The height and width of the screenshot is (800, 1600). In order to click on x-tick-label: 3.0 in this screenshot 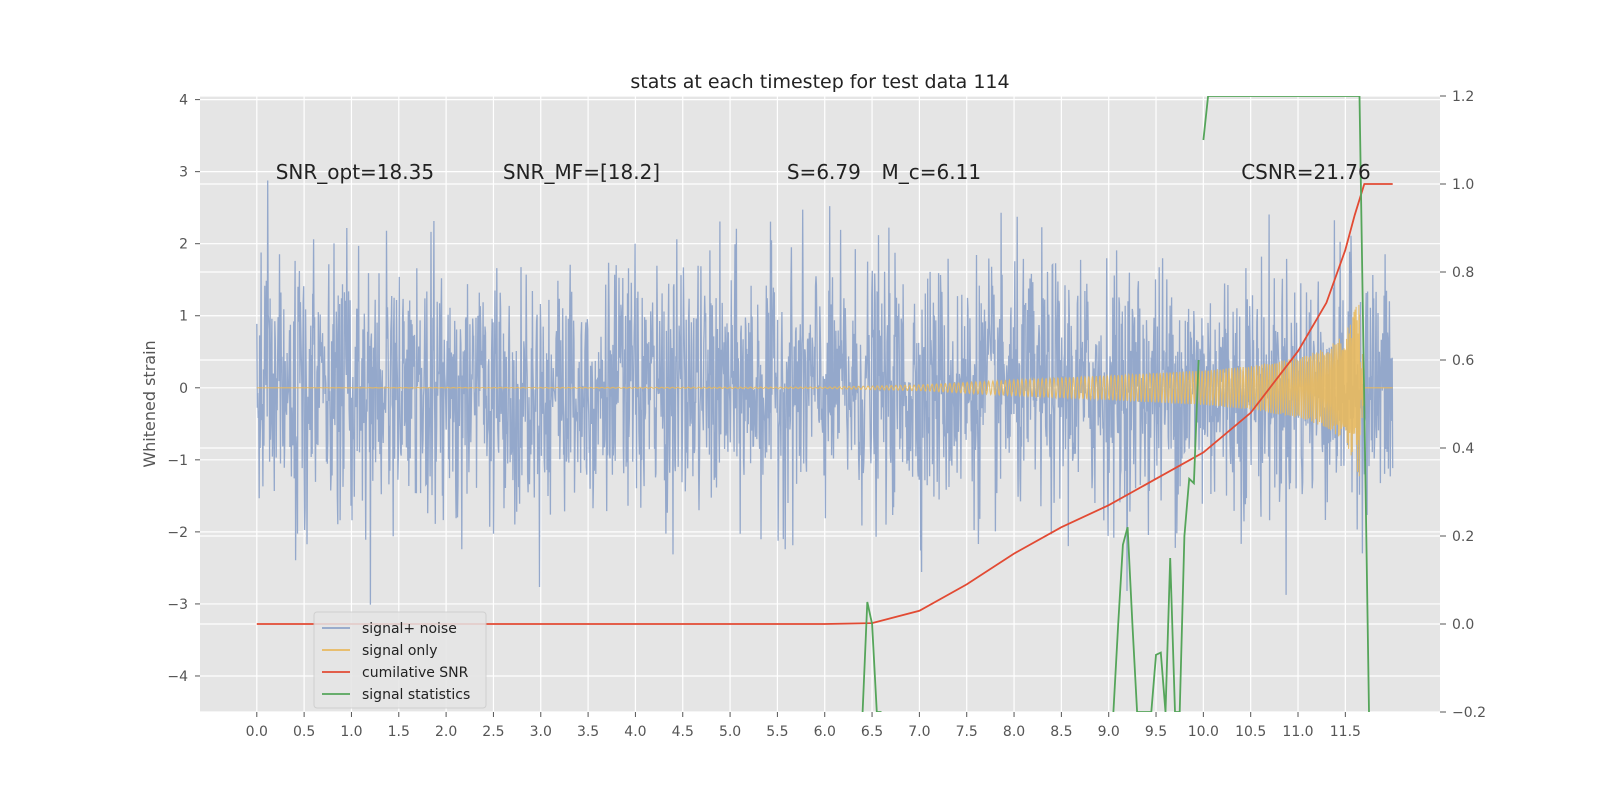, I will do `click(541, 732)`.